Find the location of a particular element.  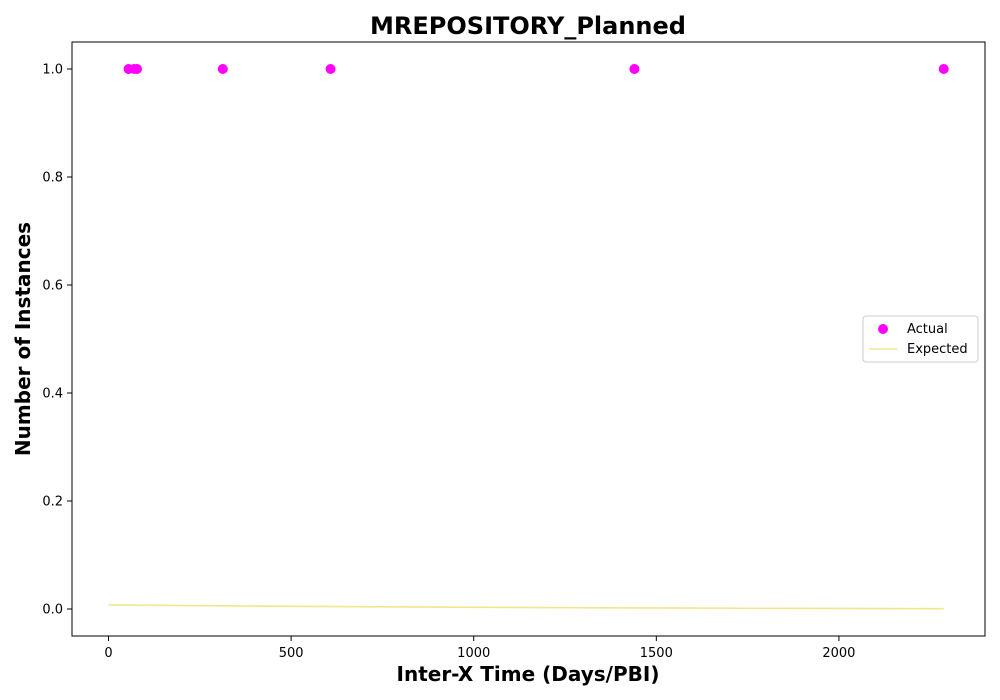

x-axis-label: Inter-X Time (Days/PBI) is located at coordinates (528, 674).